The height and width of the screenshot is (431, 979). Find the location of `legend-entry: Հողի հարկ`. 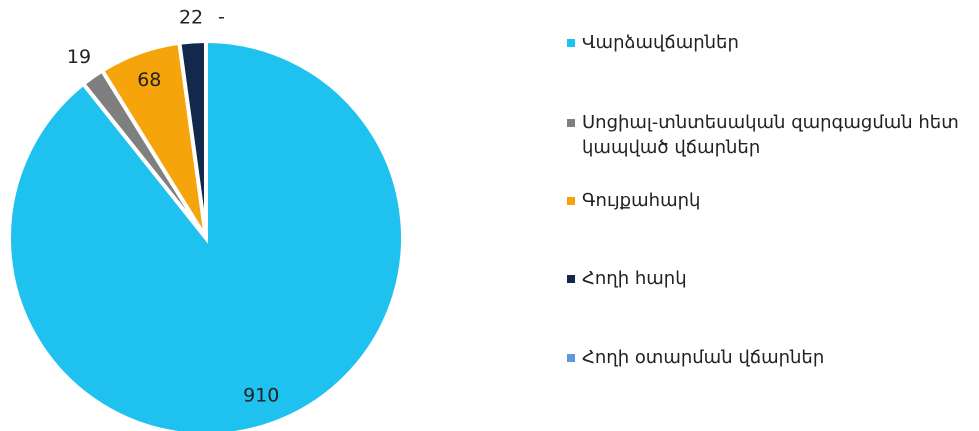

legend-entry: Հողի հարկ is located at coordinates (772, 278).